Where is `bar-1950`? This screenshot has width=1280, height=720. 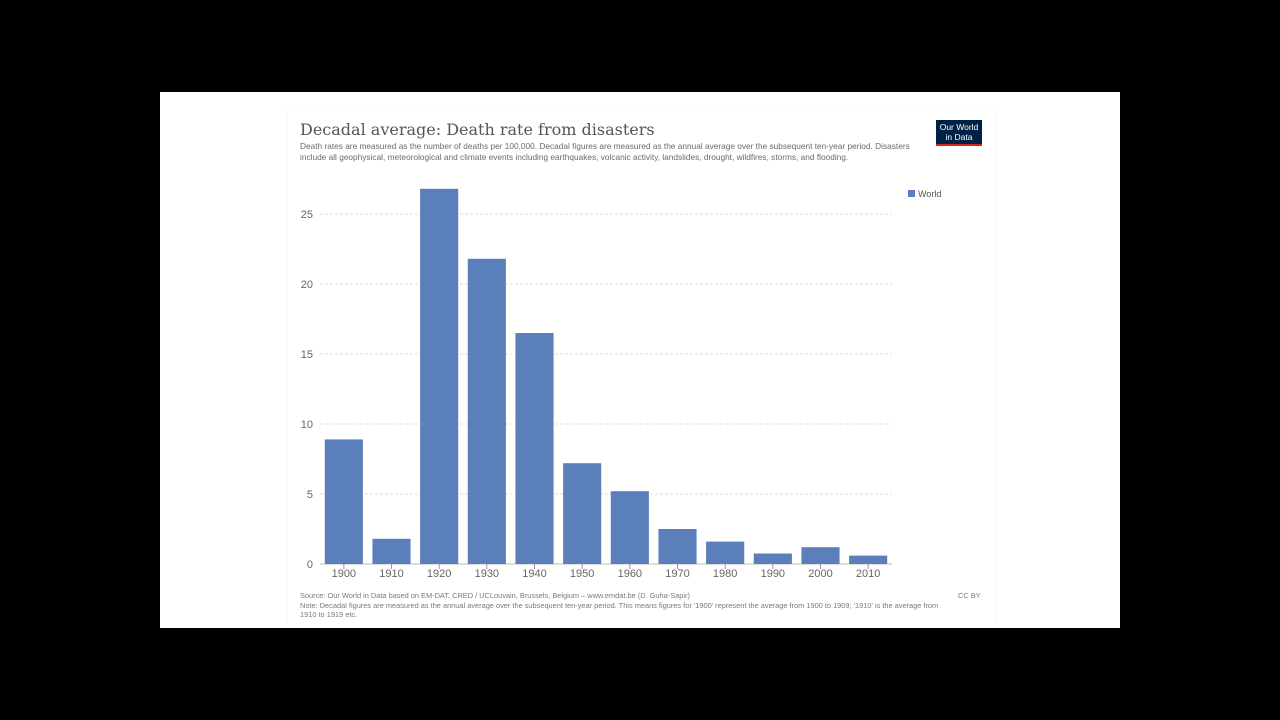
bar-1950 is located at coordinates (582, 513).